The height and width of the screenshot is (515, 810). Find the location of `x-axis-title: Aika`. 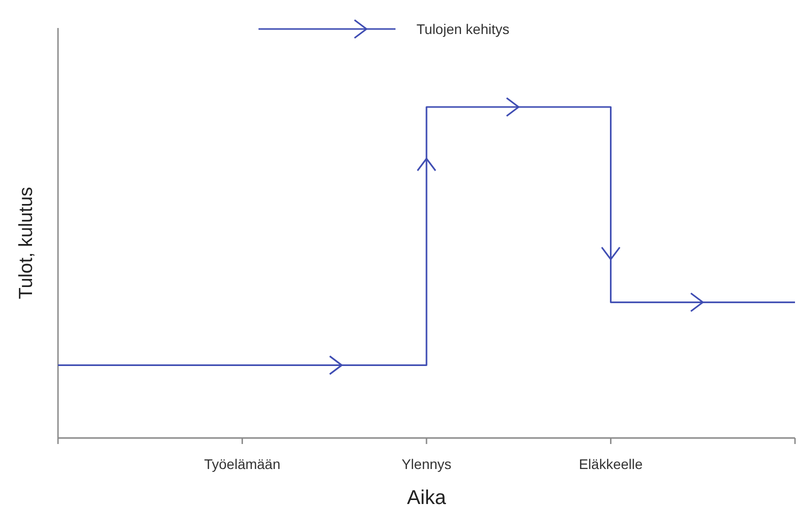

x-axis-title: Aika is located at coordinates (427, 498).